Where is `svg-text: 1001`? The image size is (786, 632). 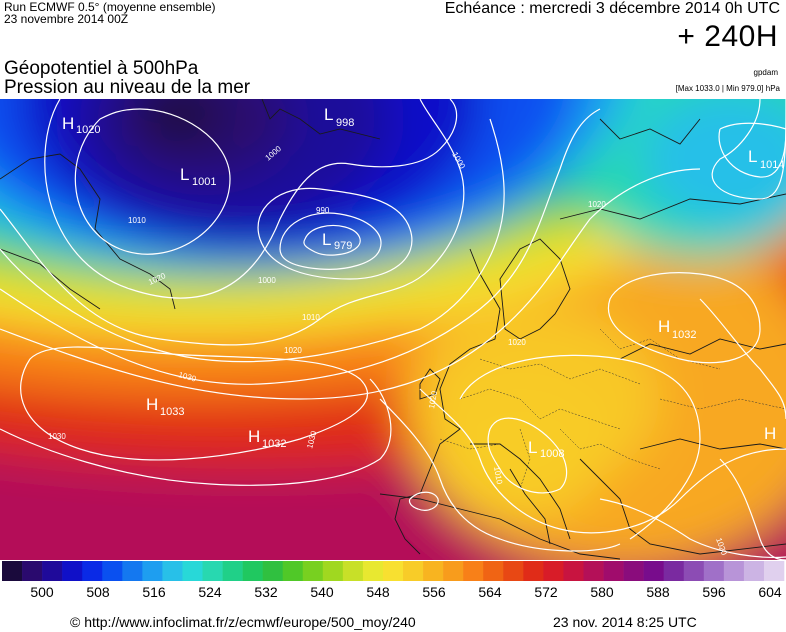
svg-text: 1001 is located at coordinates (204, 182).